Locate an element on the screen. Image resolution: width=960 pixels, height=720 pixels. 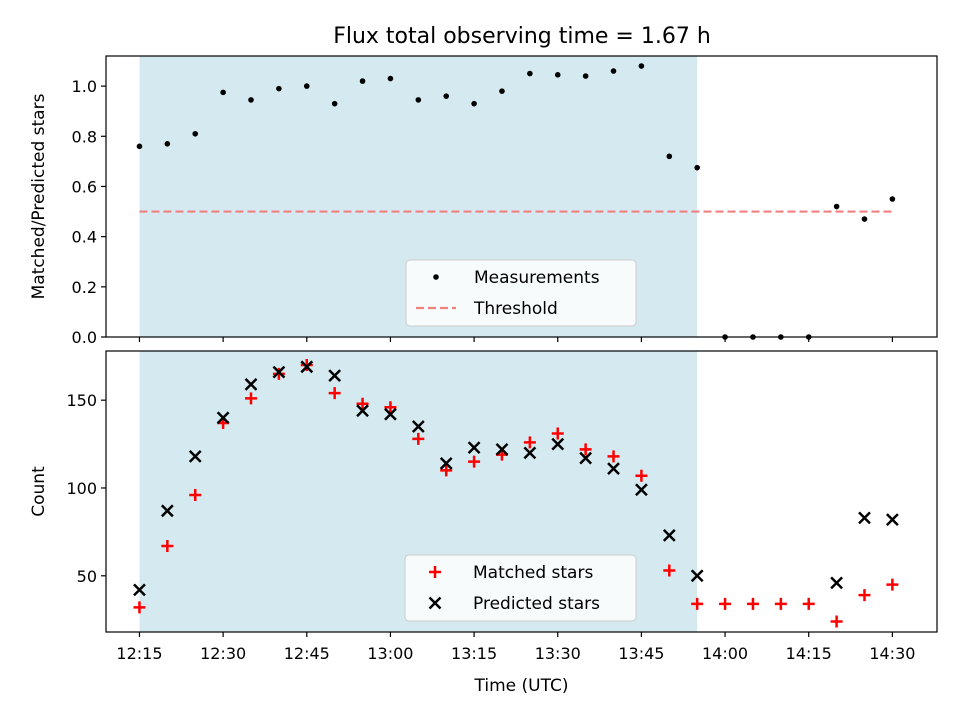
x-tick-label: 12:30 is located at coordinates (223, 653).